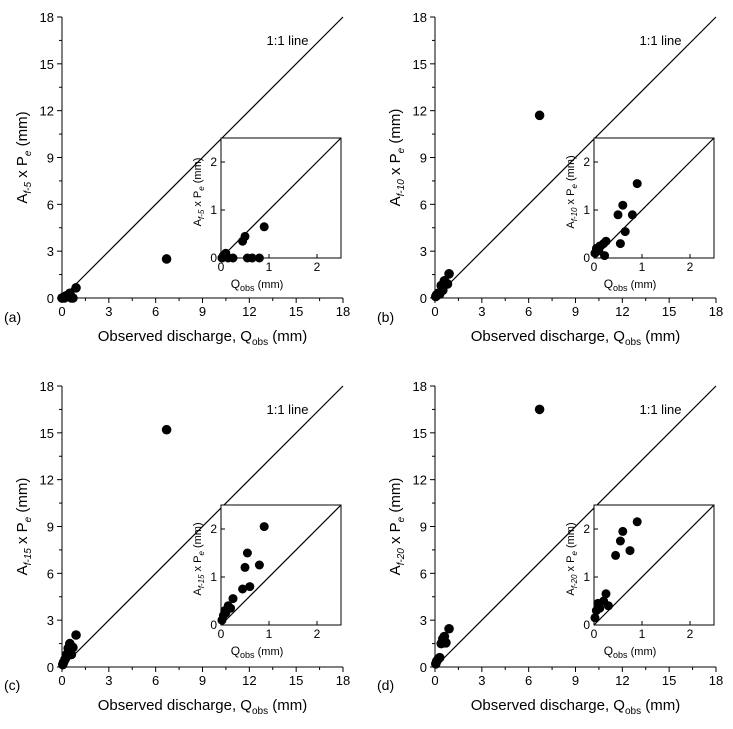 This screenshot has height=729, width=733. I want to click on y-axis-label: Af-20 x Pe (mm), so click(397, 527).